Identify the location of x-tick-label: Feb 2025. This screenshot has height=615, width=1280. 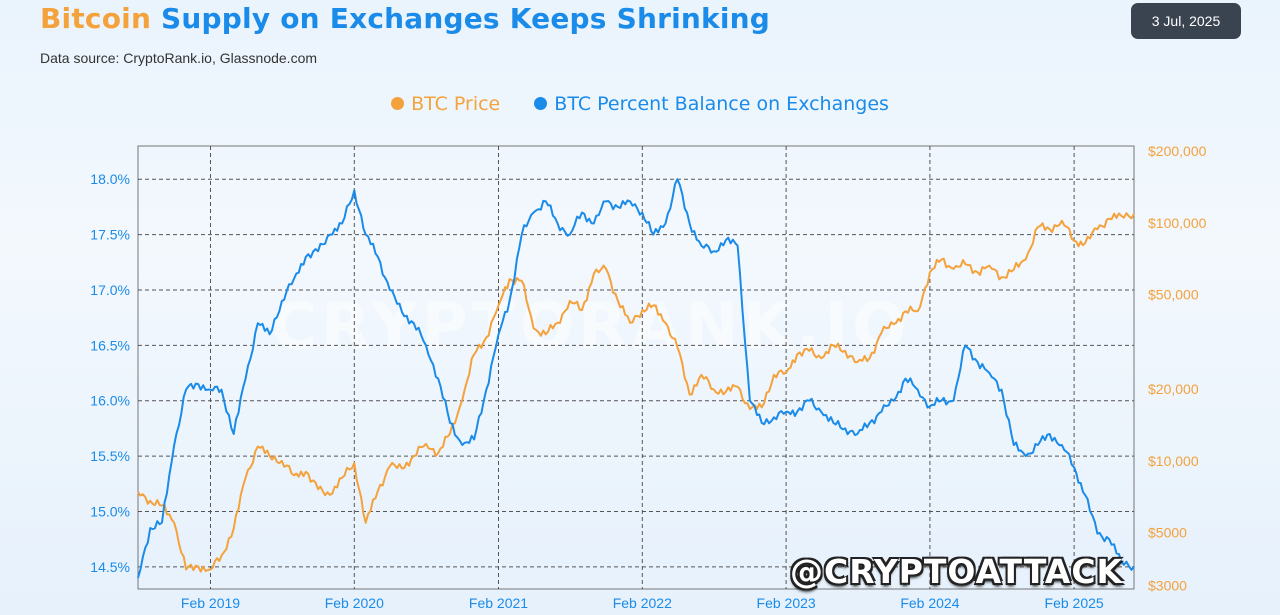
(1074, 603).